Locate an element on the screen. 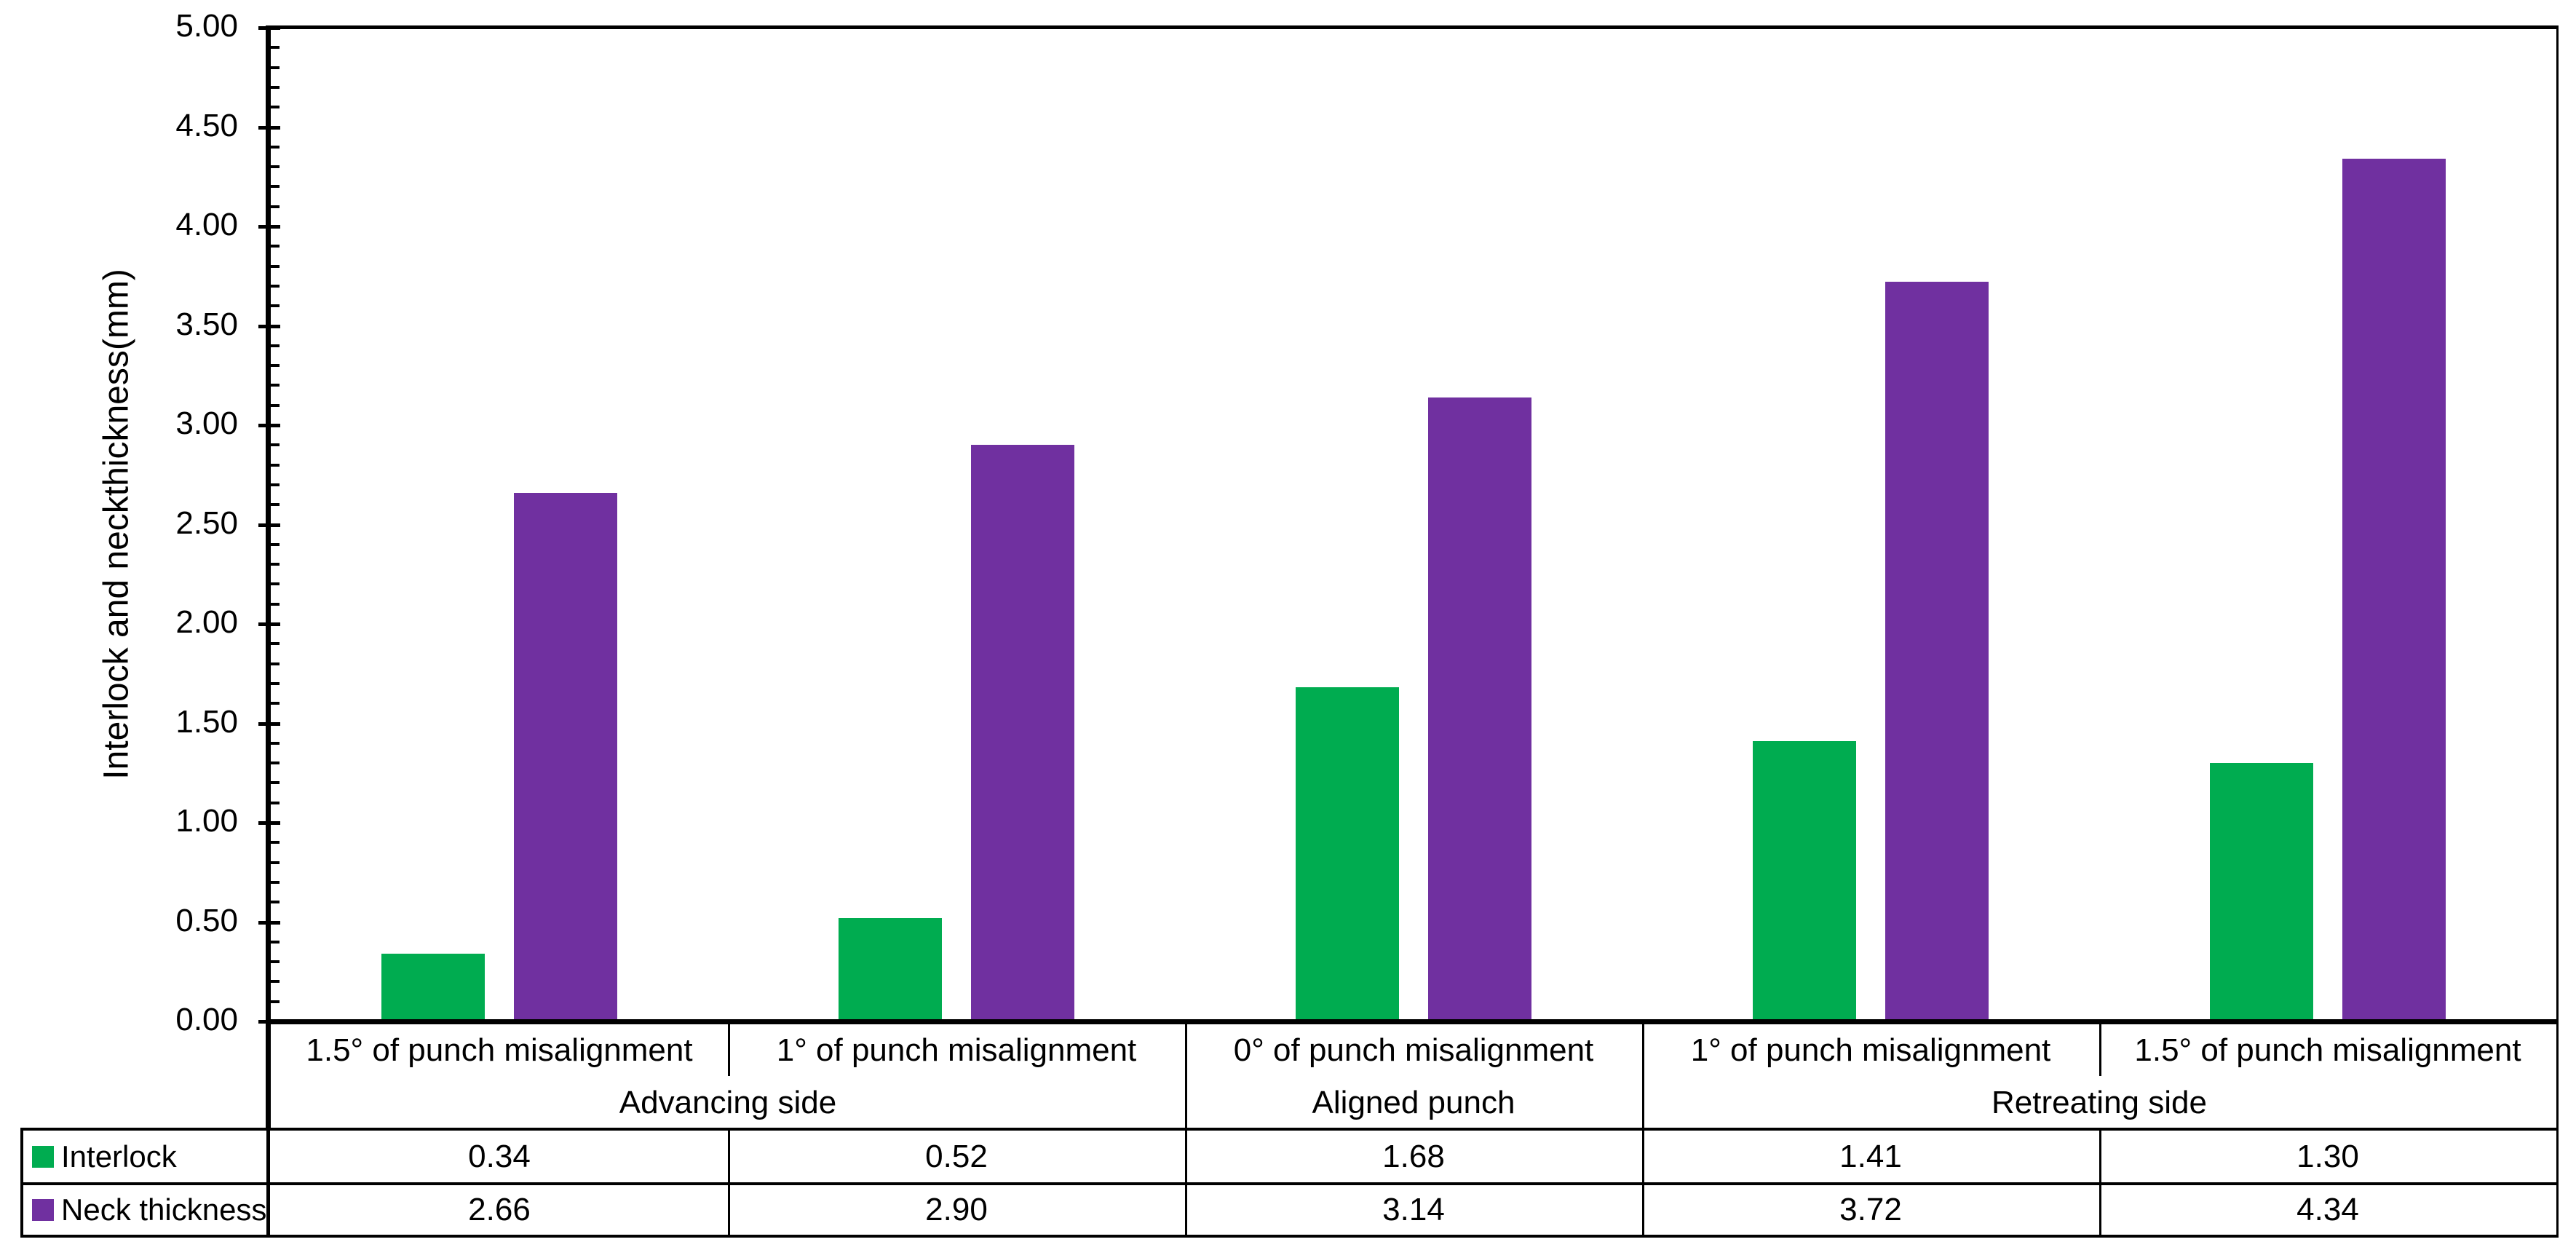 The width and height of the screenshot is (2576, 1258). group-label: Retreating side is located at coordinates (2099, 1102).